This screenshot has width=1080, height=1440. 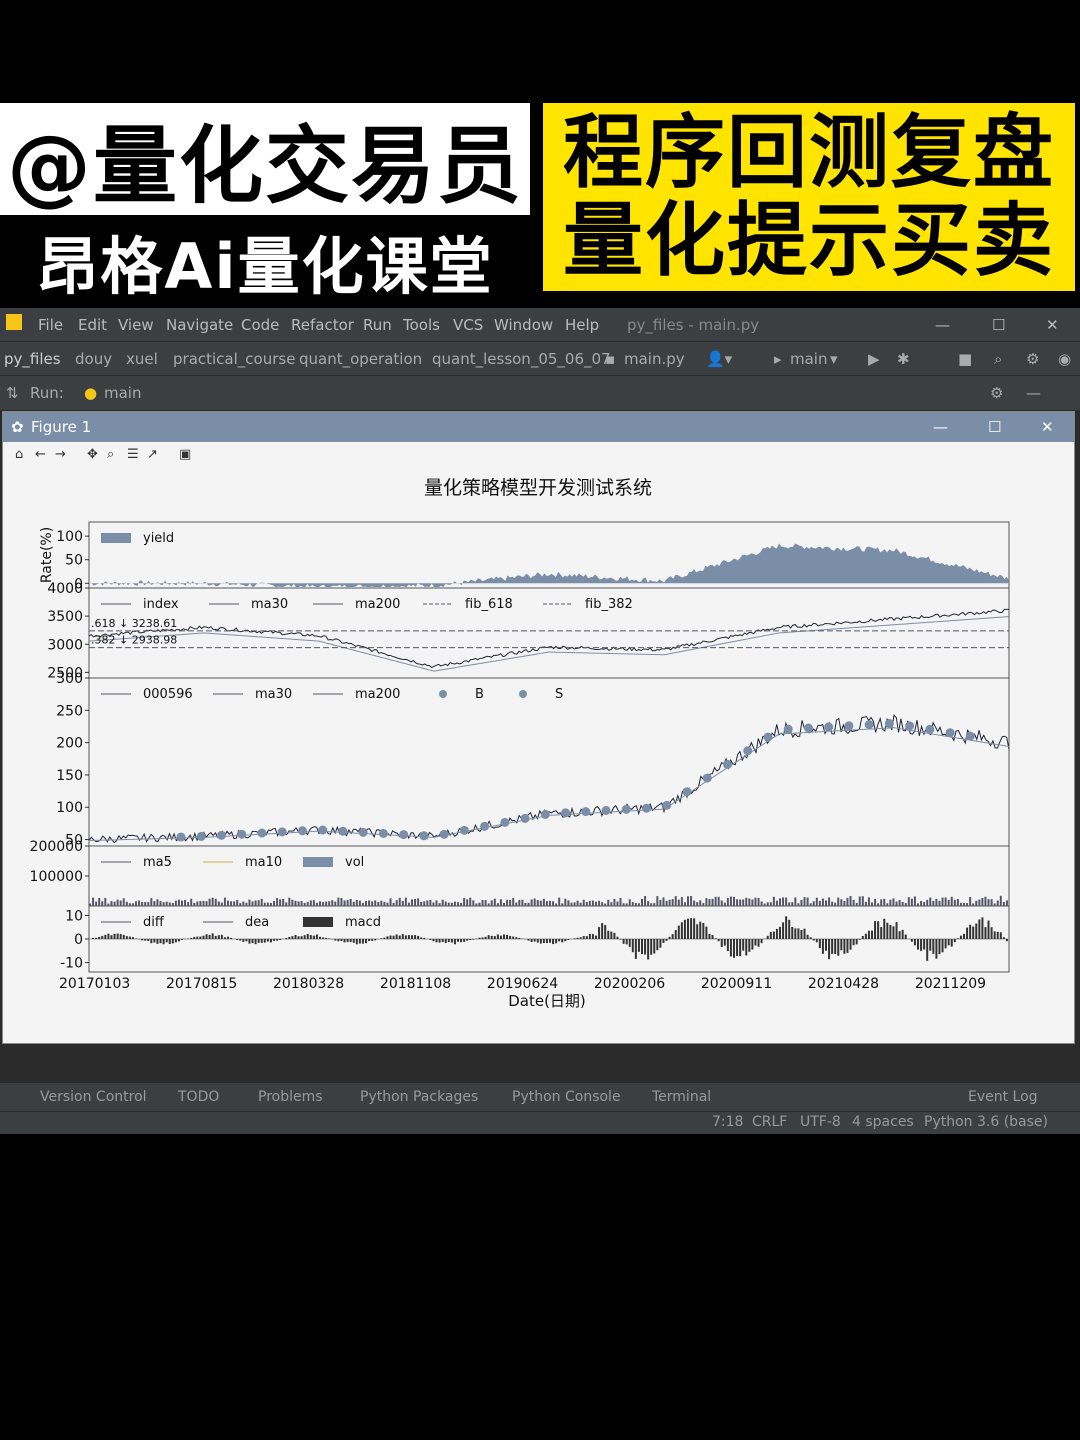 I want to click on user-icon: 👤▾, so click(x=719, y=359).